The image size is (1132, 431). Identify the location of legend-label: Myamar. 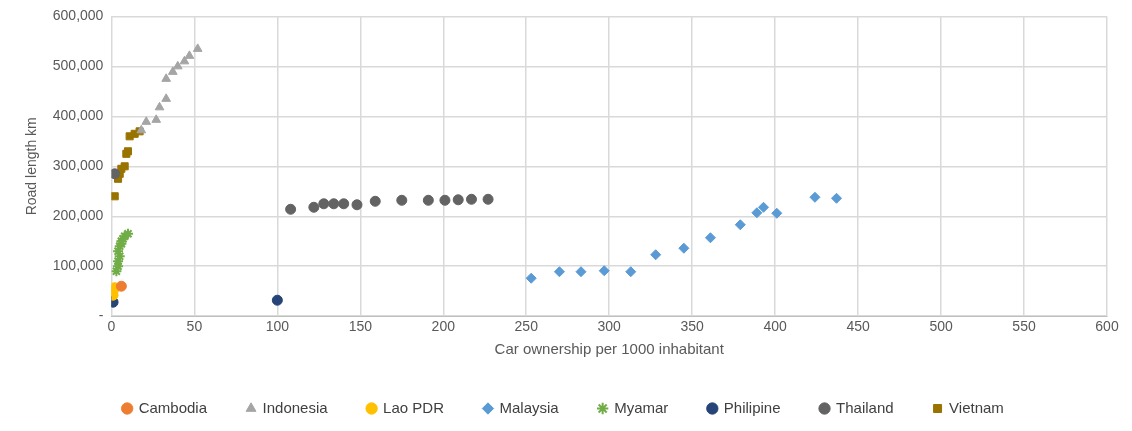
(641, 407).